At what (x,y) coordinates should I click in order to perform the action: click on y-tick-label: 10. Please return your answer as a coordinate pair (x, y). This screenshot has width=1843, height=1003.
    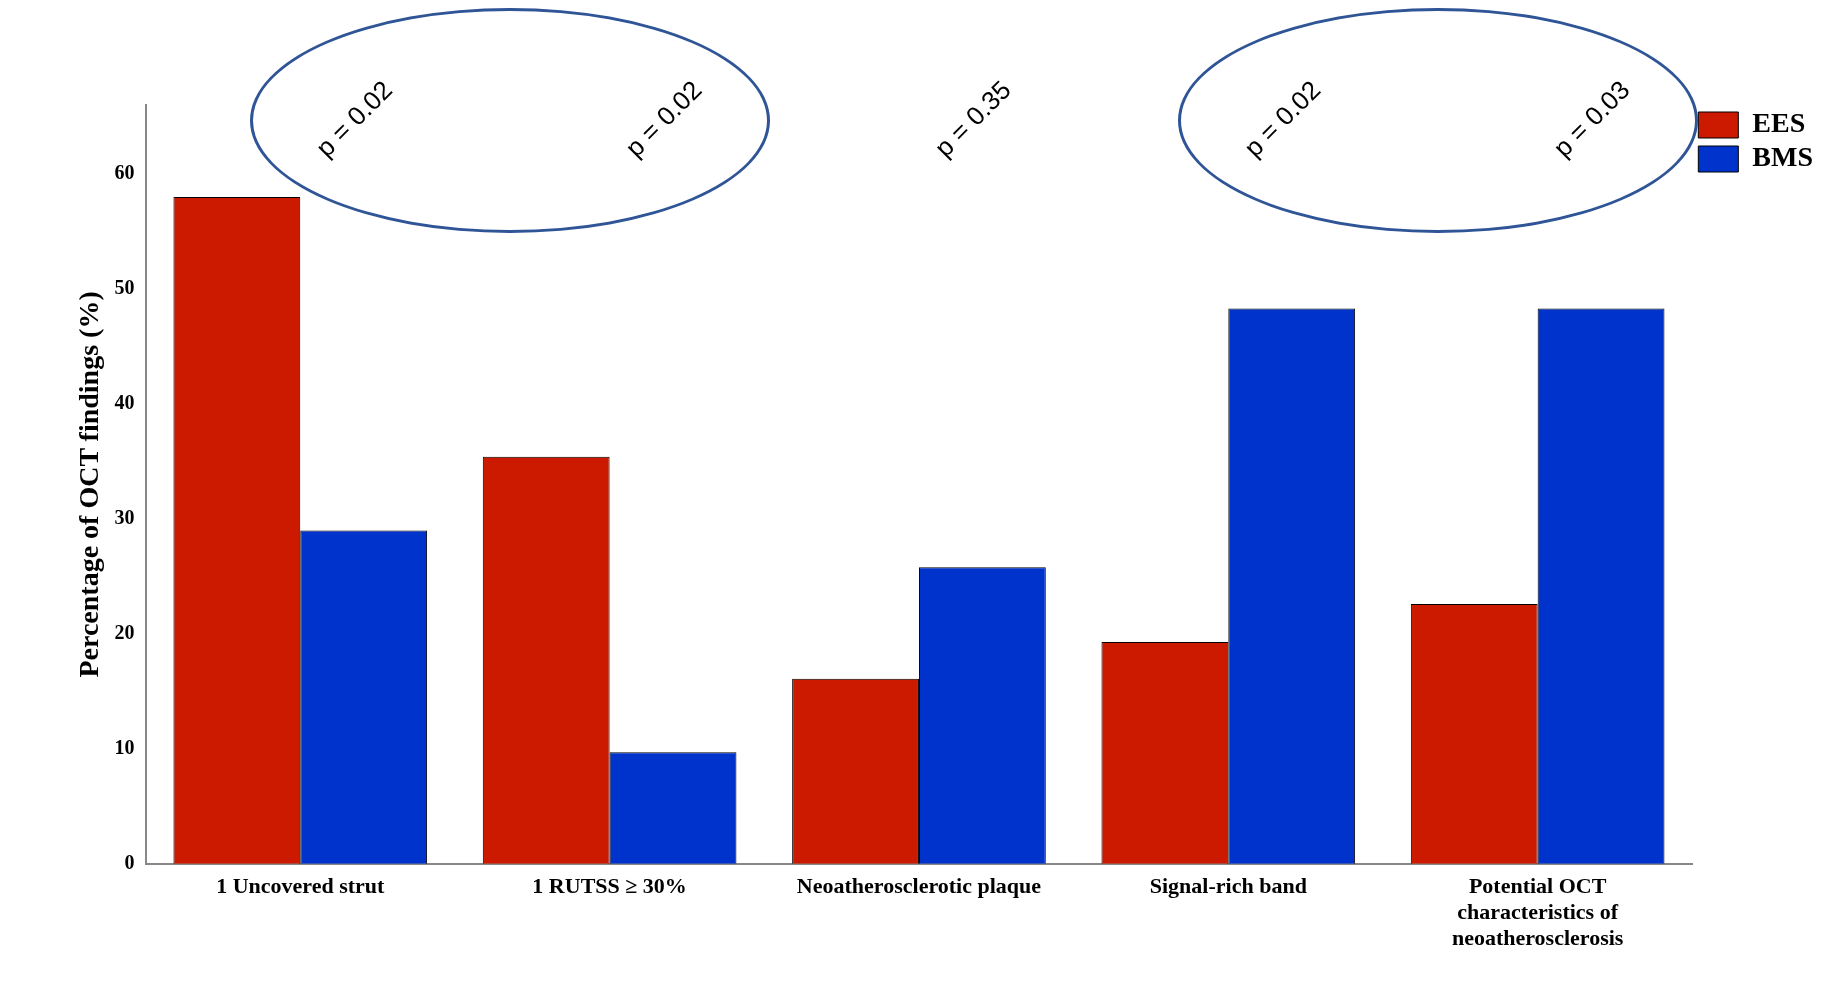
    Looking at the image, I should click on (124, 747).